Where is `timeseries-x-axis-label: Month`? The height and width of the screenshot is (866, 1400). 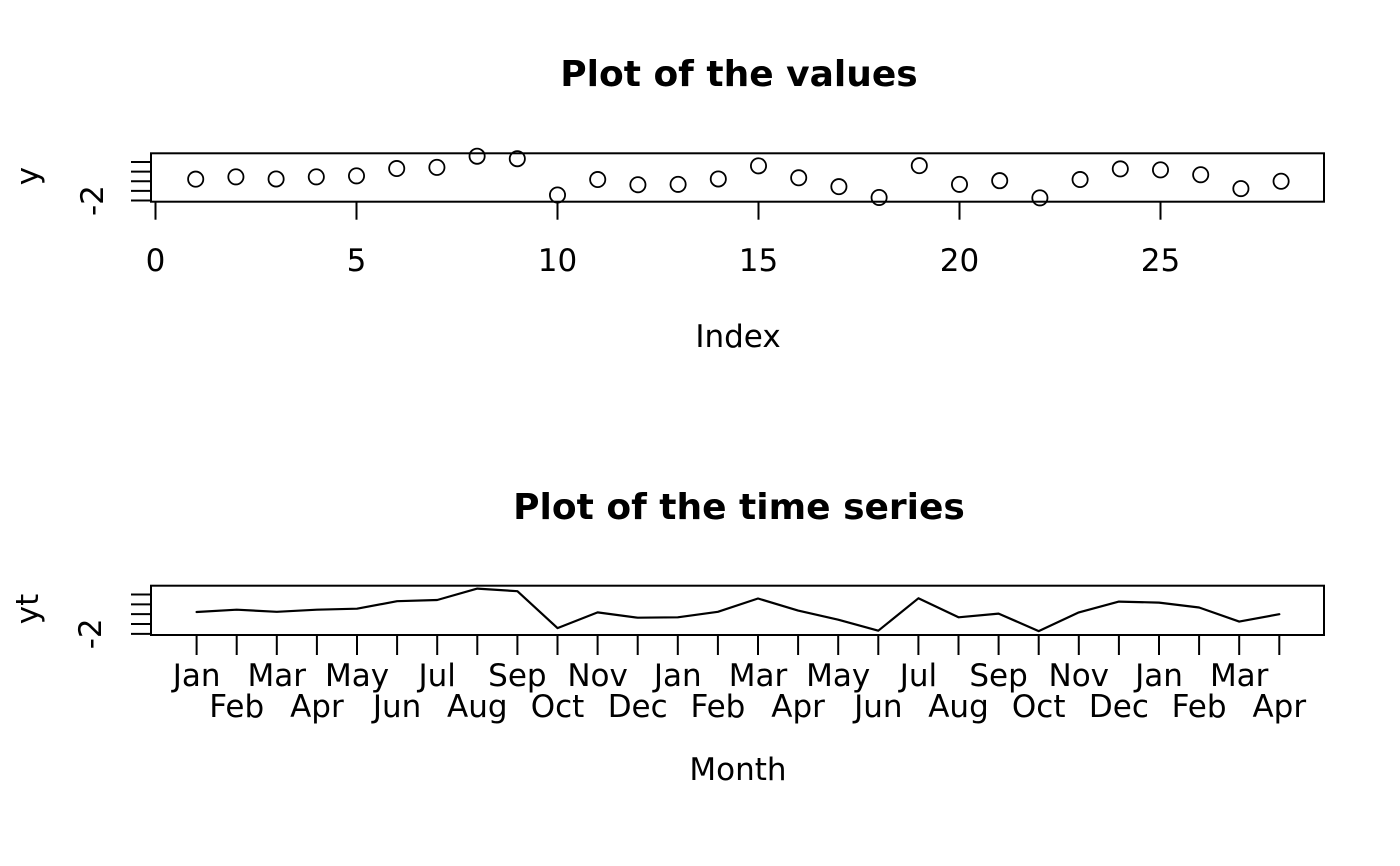 timeseries-x-axis-label: Month is located at coordinates (737, 770).